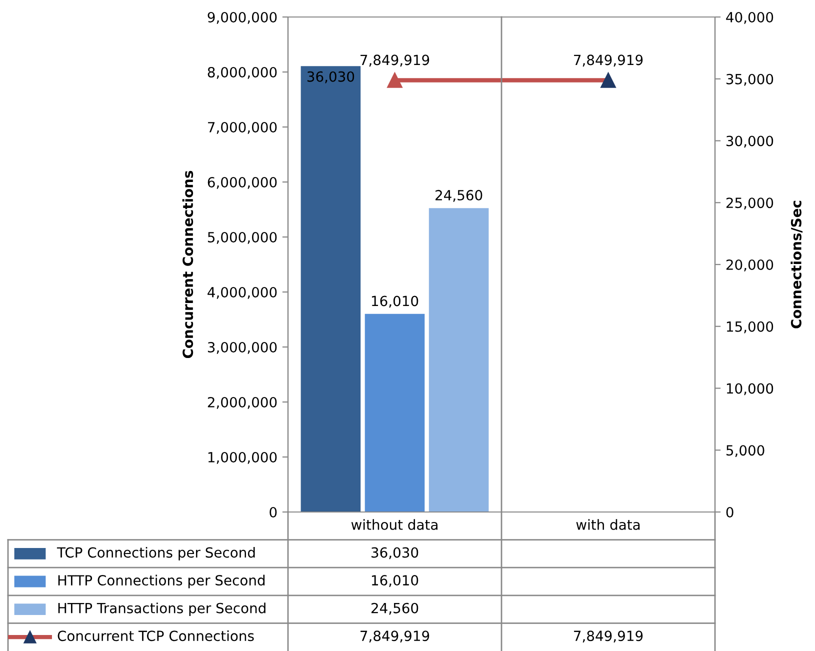  I want to click on legend-label: HTTP Connections per Second, so click(161, 581).